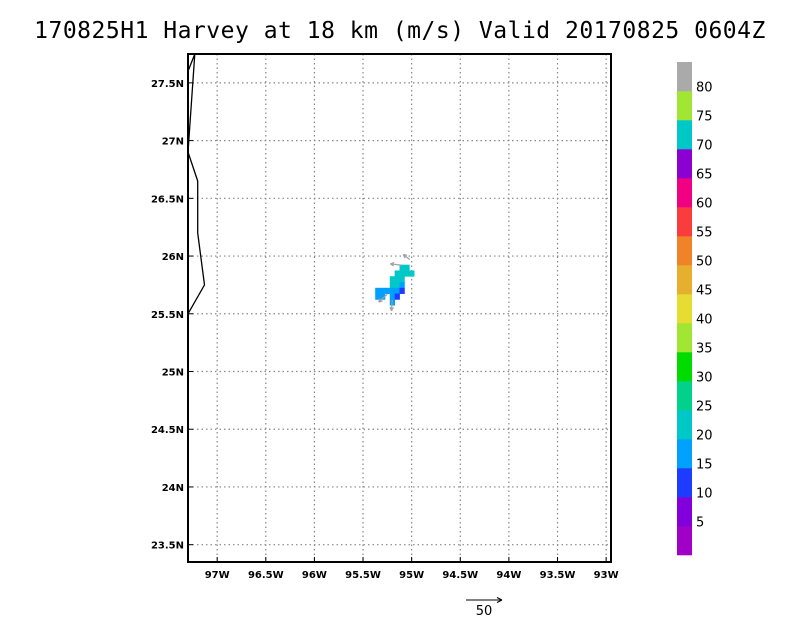 Image resolution: width=800 pixels, height=618 pixels. I want to click on reference-vector-label: 50, so click(484, 611).